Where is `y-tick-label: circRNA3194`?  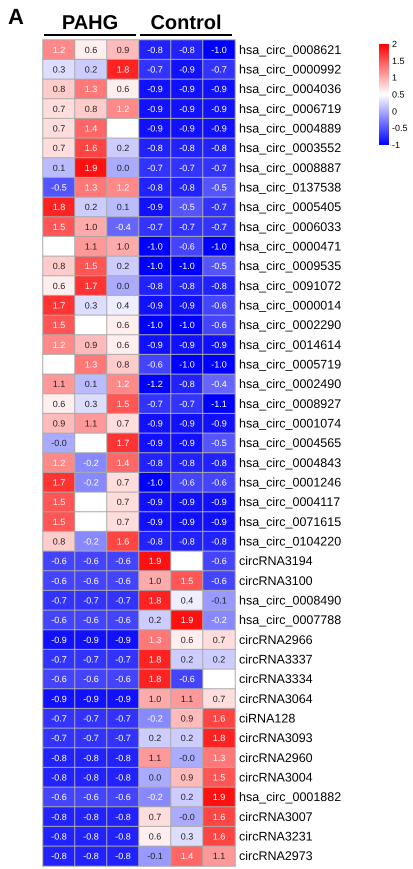 y-tick-label: circRNA3194 is located at coordinates (276, 561).